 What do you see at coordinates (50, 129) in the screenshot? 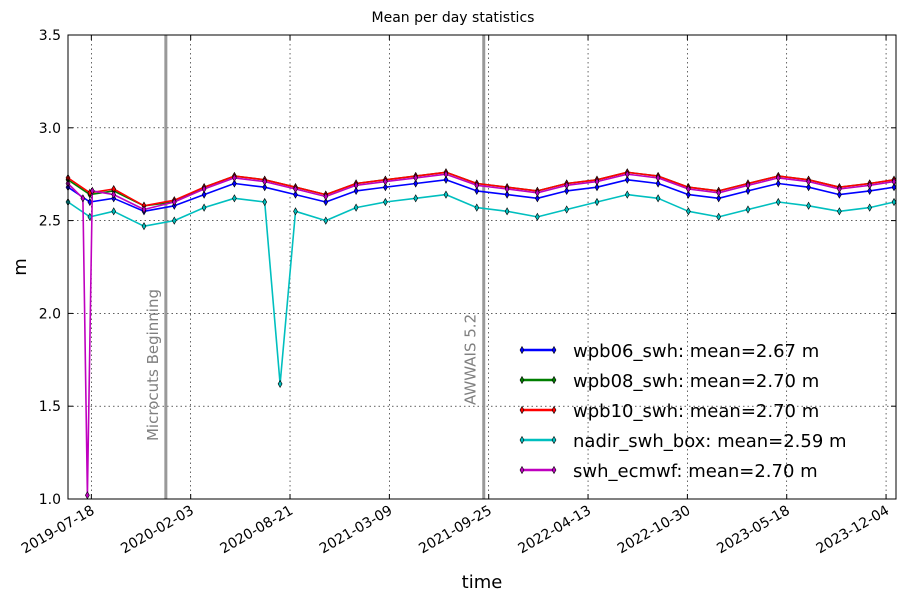
I see `y-tick-label: 3.0` at bounding box center [50, 129].